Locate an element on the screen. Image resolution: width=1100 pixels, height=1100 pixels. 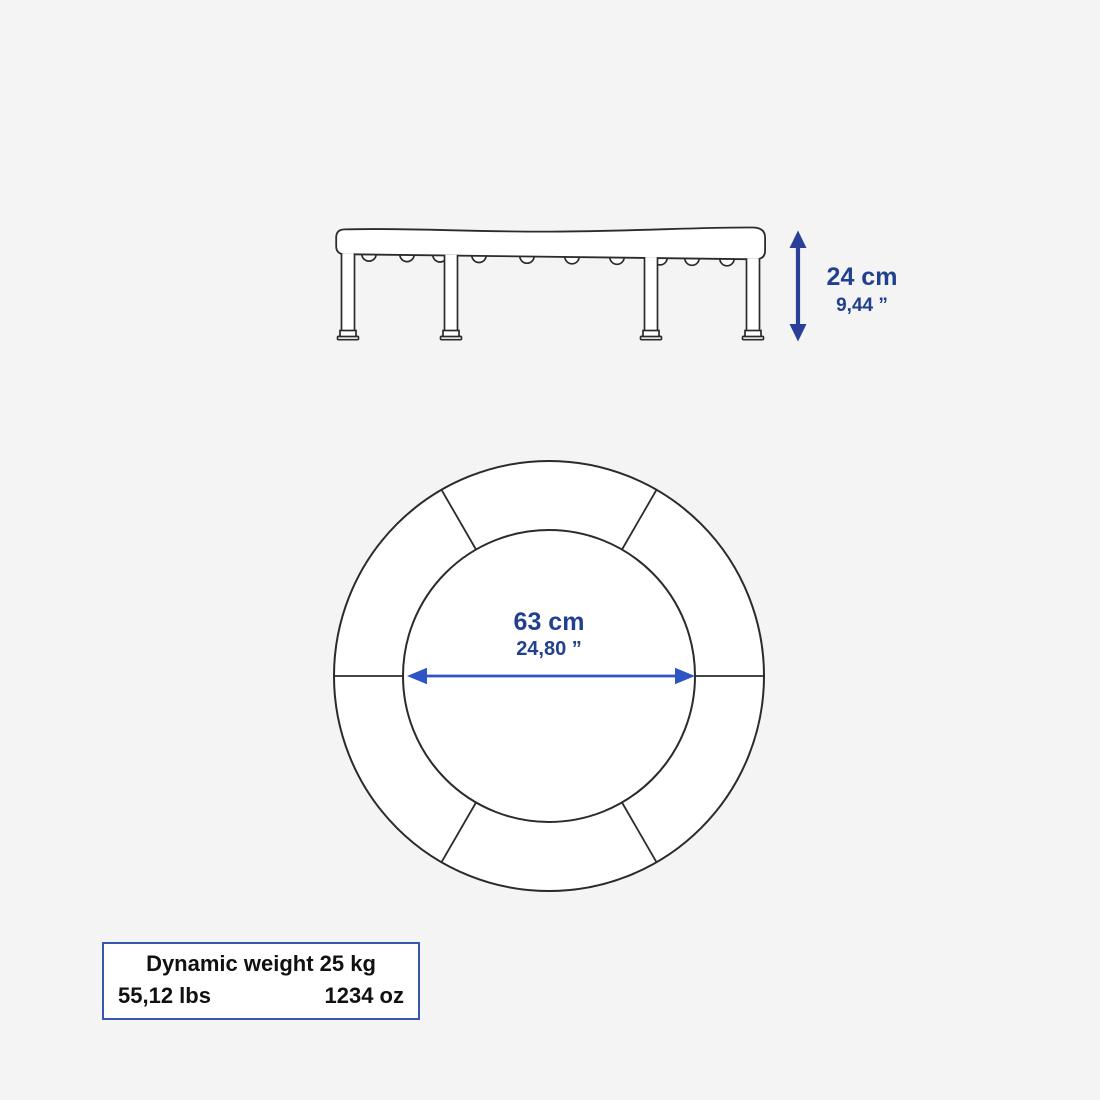
diameter-dimension-arrow is located at coordinates (551, 676).